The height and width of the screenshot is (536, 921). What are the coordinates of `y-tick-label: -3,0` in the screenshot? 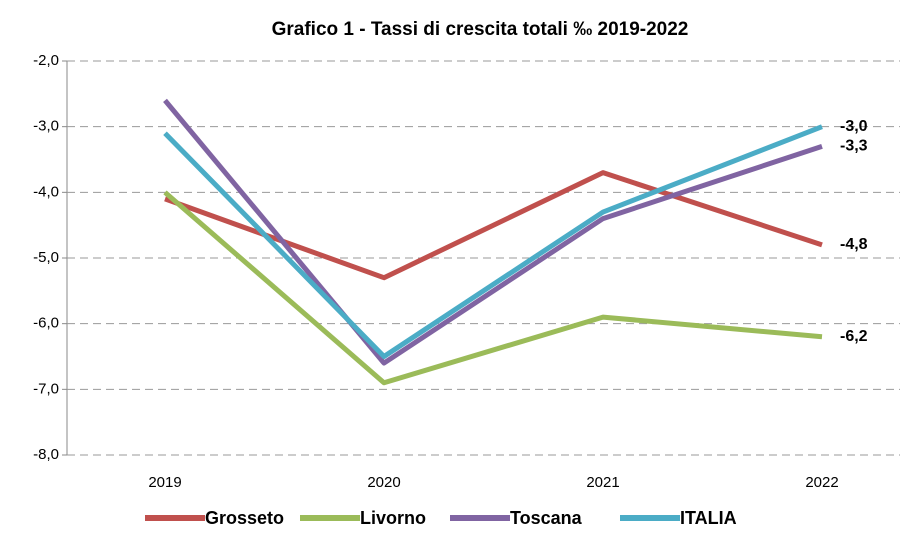 It's located at (46, 126).